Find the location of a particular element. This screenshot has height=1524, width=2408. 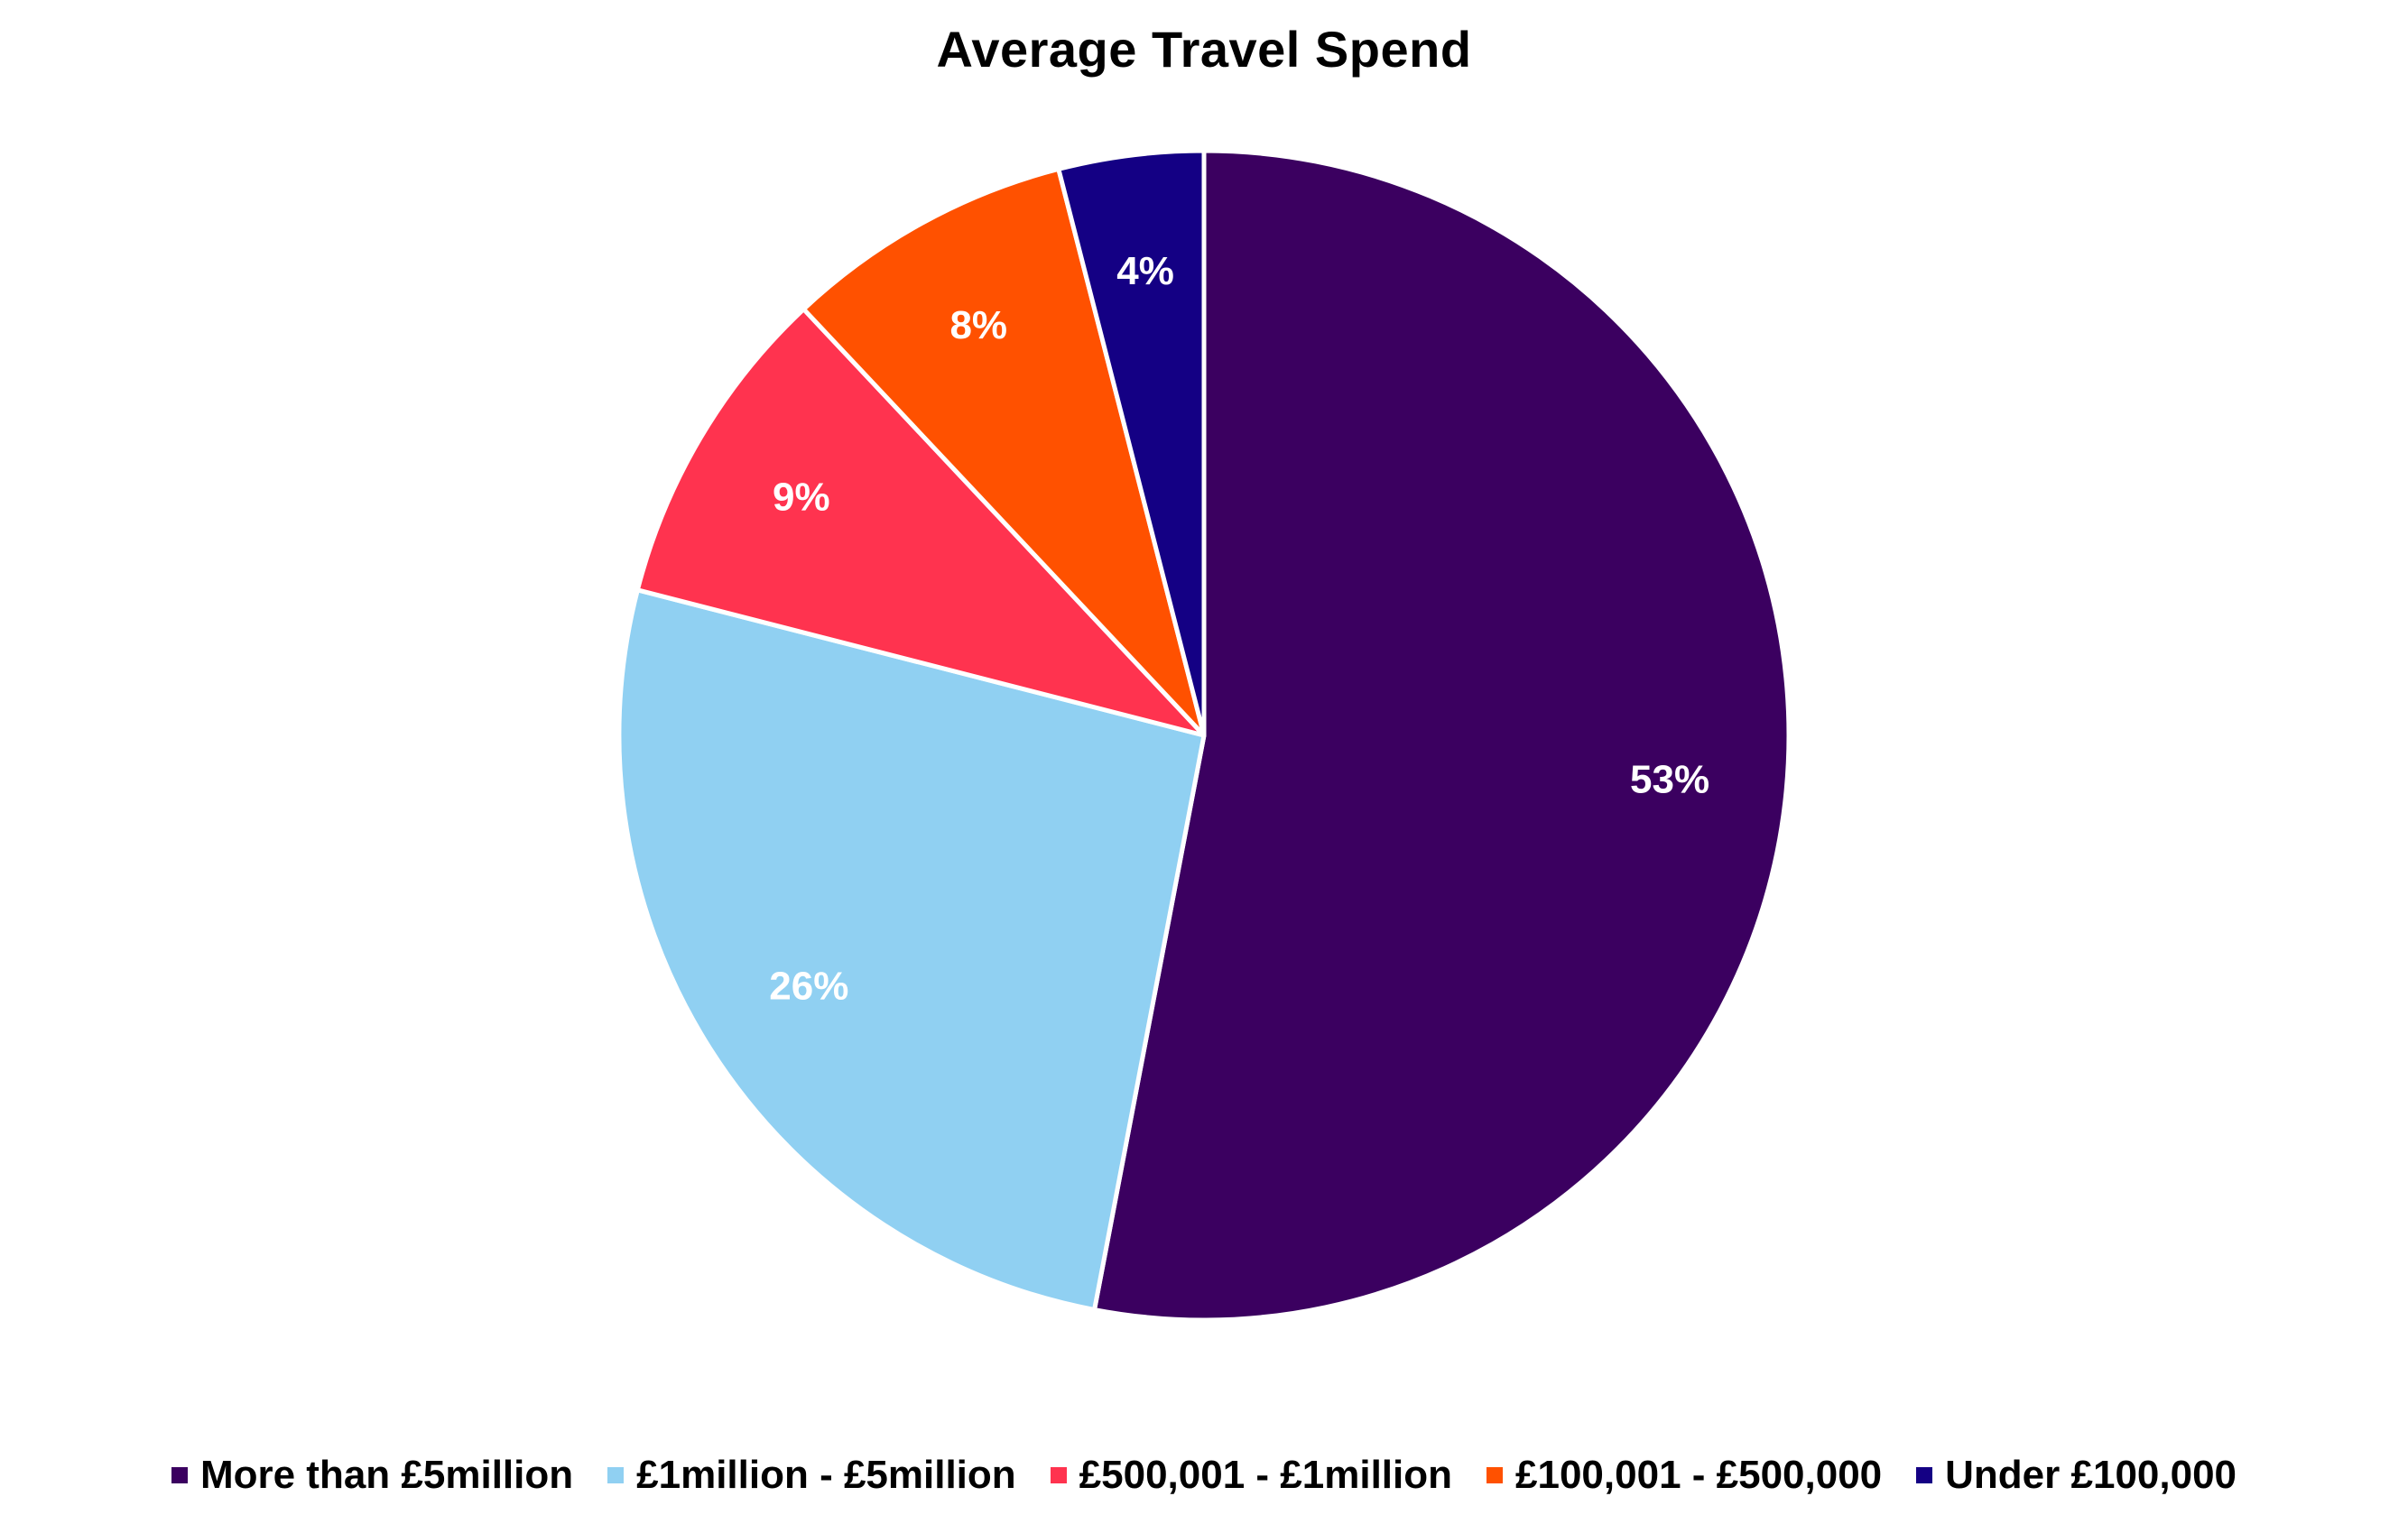

legend-item-1million-5million: £1million - £5million is located at coordinates (811, 1475).